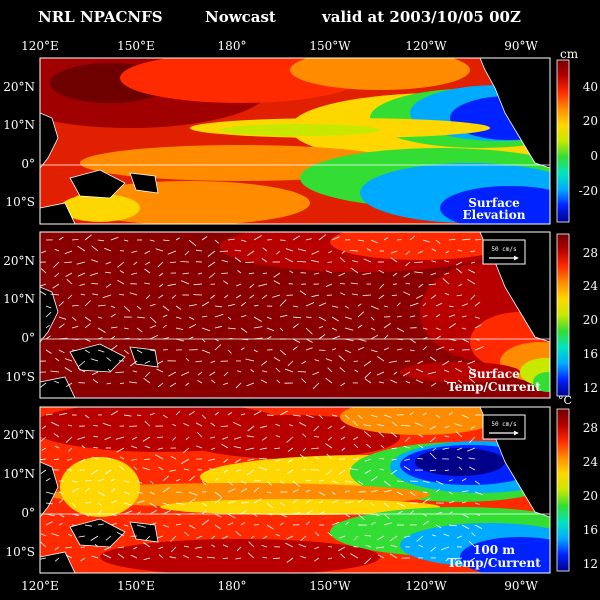 This screenshot has width=600, height=600. What do you see at coordinates (494, 215) in the screenshot?
I see `panel-label-line2: Elevation` at bounding box center [494, 215].